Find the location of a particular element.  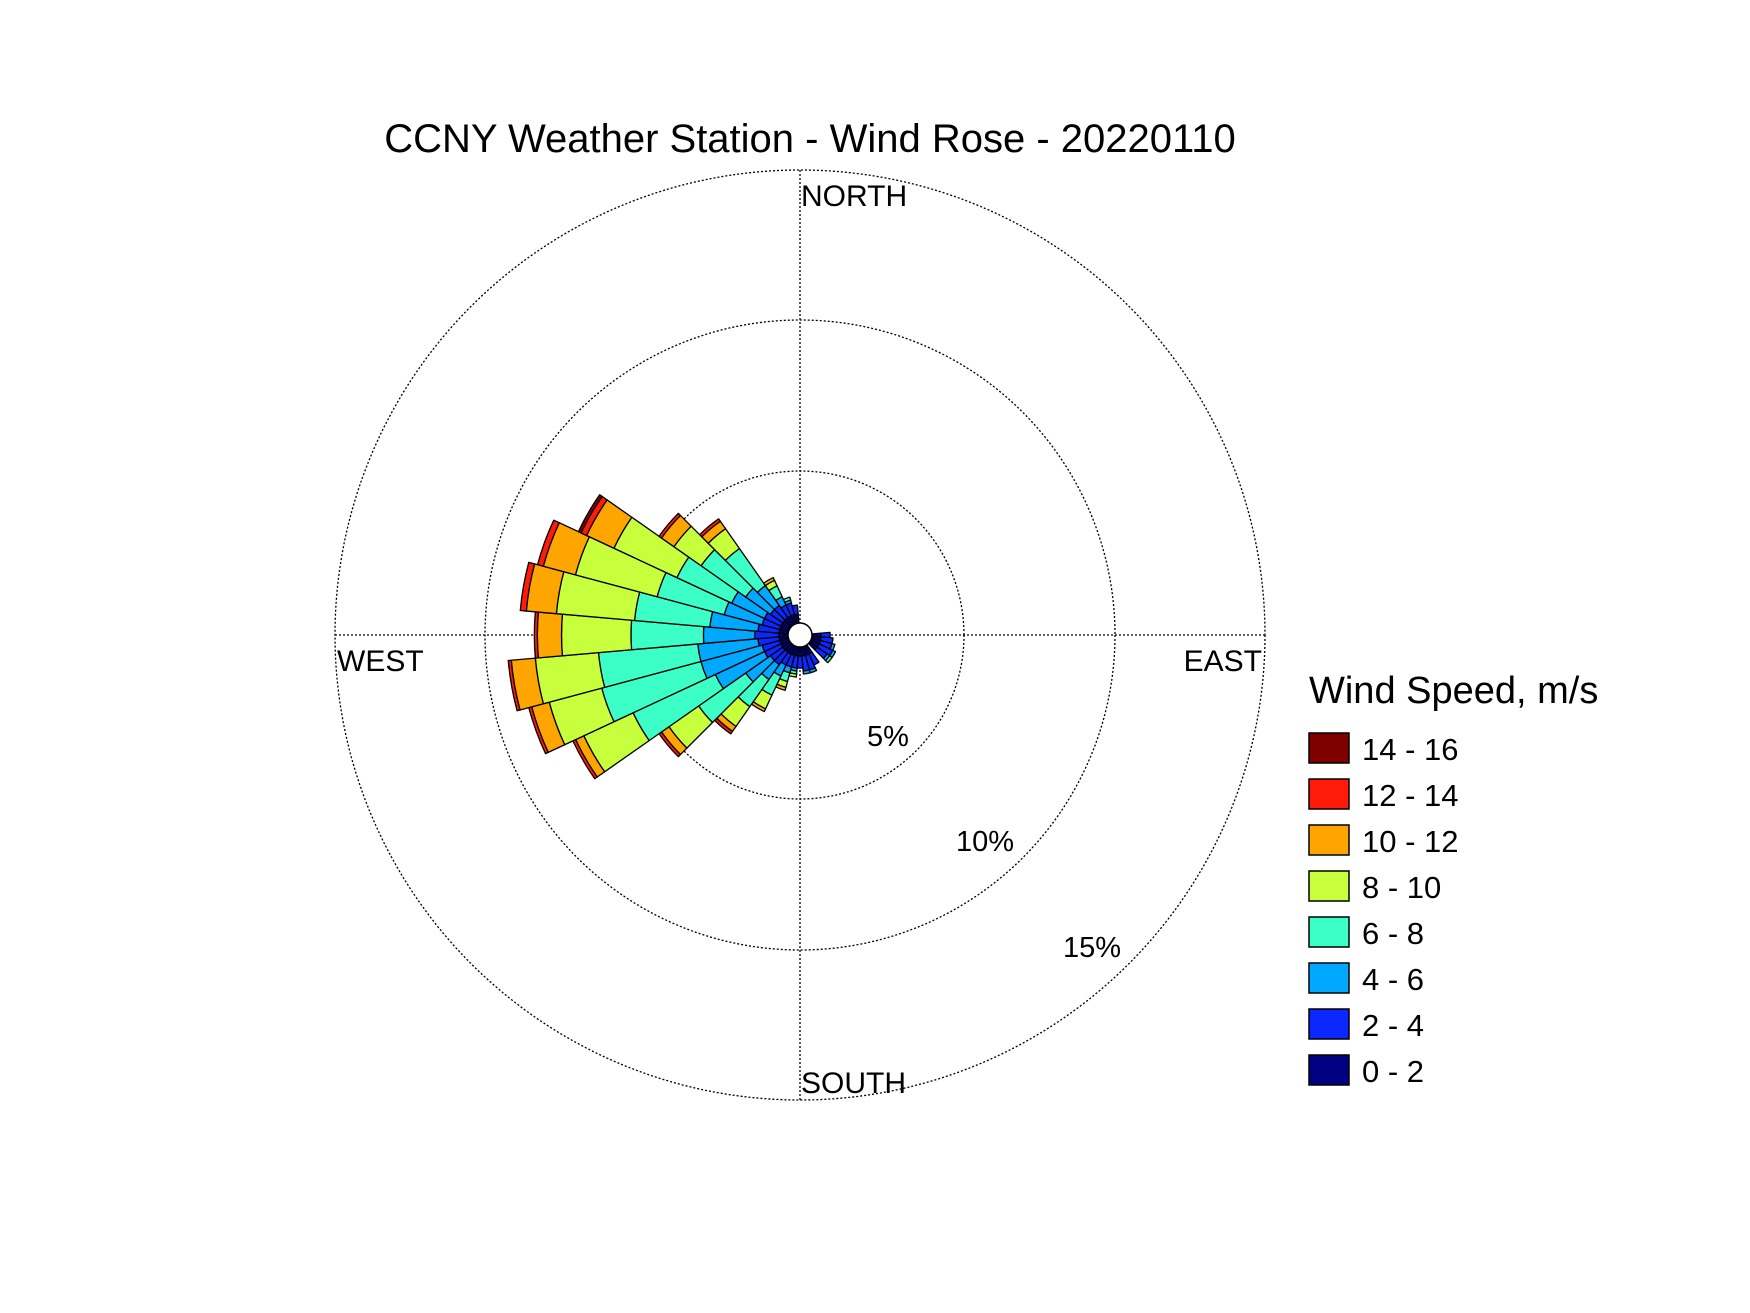

ring-labels: 5% 10% 15% is located at coordinates (994, 842).